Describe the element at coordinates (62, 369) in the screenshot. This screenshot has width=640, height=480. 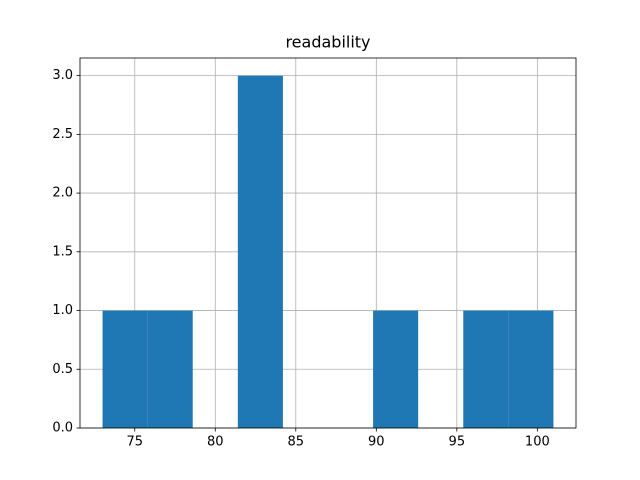
I see `y-tick-label: 0.5` at that location.